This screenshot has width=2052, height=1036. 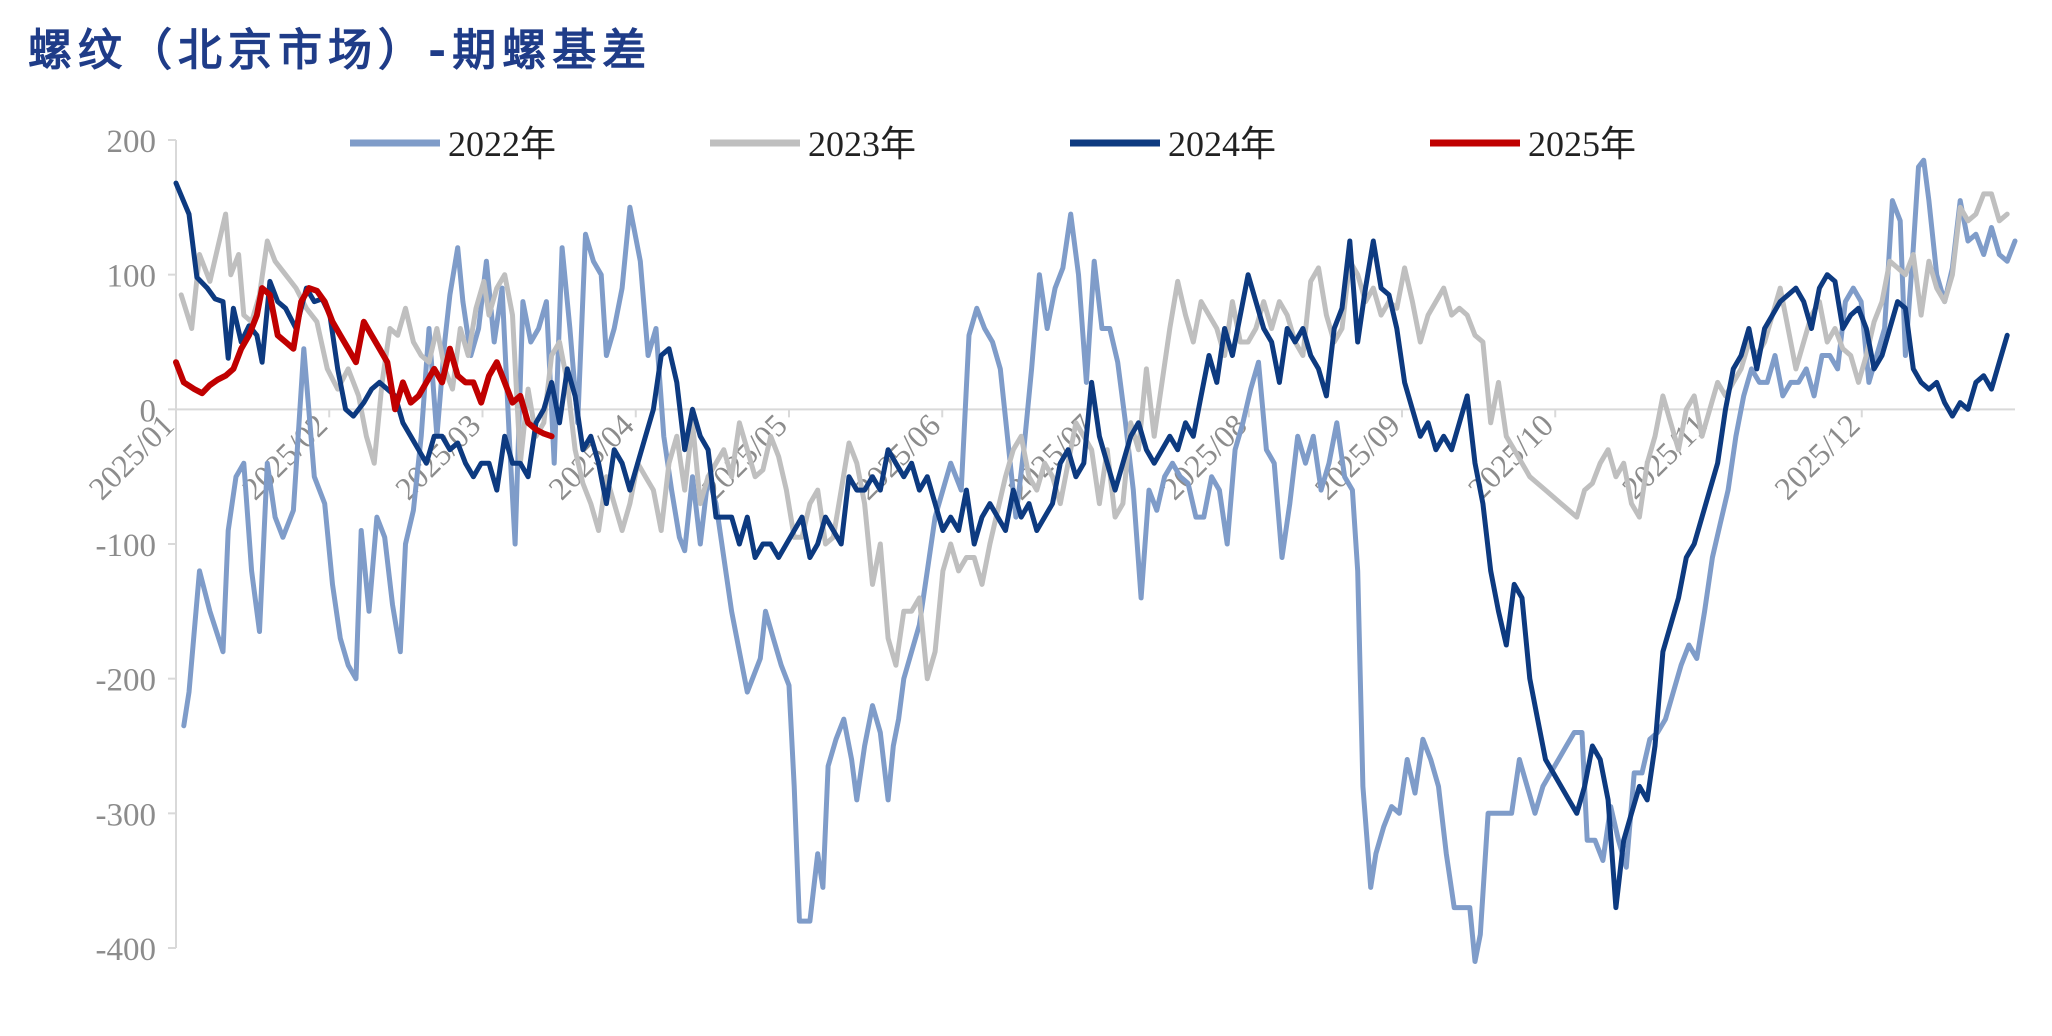 What do you see at coordinates (126, 546) in the screenshot?
I see `y-tick-label: -100` at bounding box center [126, 546].